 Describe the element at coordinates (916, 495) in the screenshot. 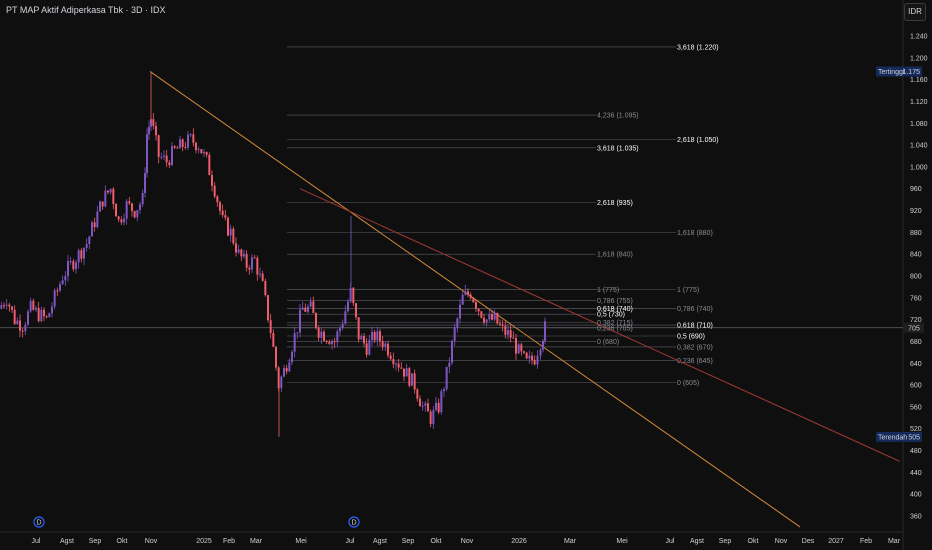

I see `y-tick-label: 400` at that location.